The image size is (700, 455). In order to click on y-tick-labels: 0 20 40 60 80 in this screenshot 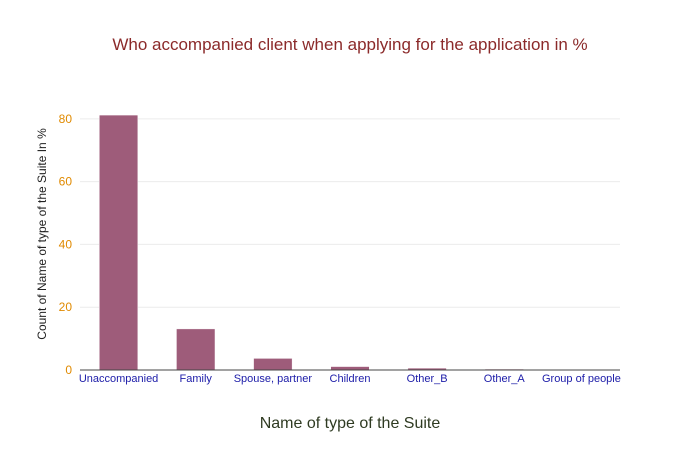, I will do `click(66, 244)`.